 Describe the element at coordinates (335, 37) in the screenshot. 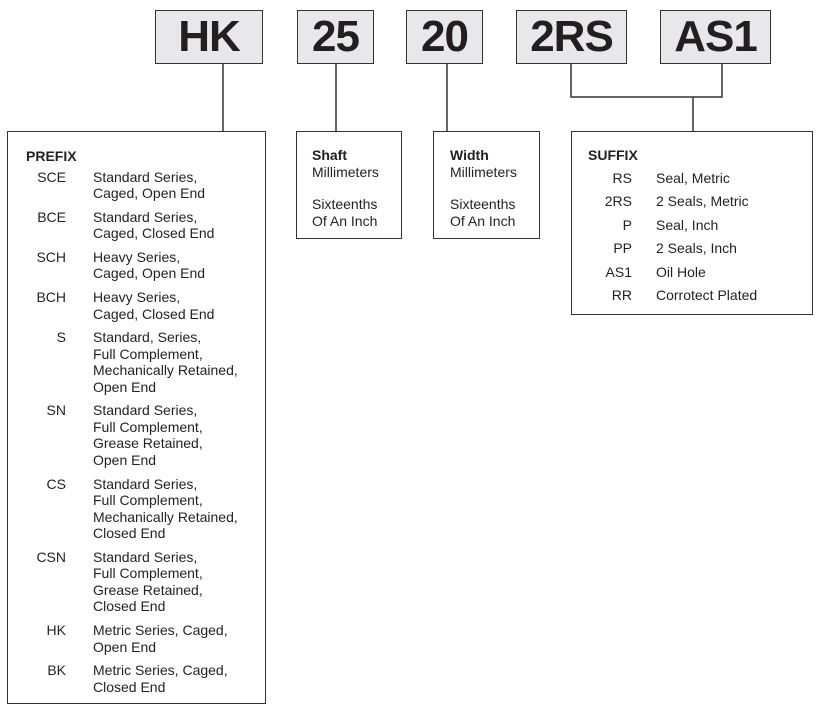

I see `shaft-code-box: 25` at that location.